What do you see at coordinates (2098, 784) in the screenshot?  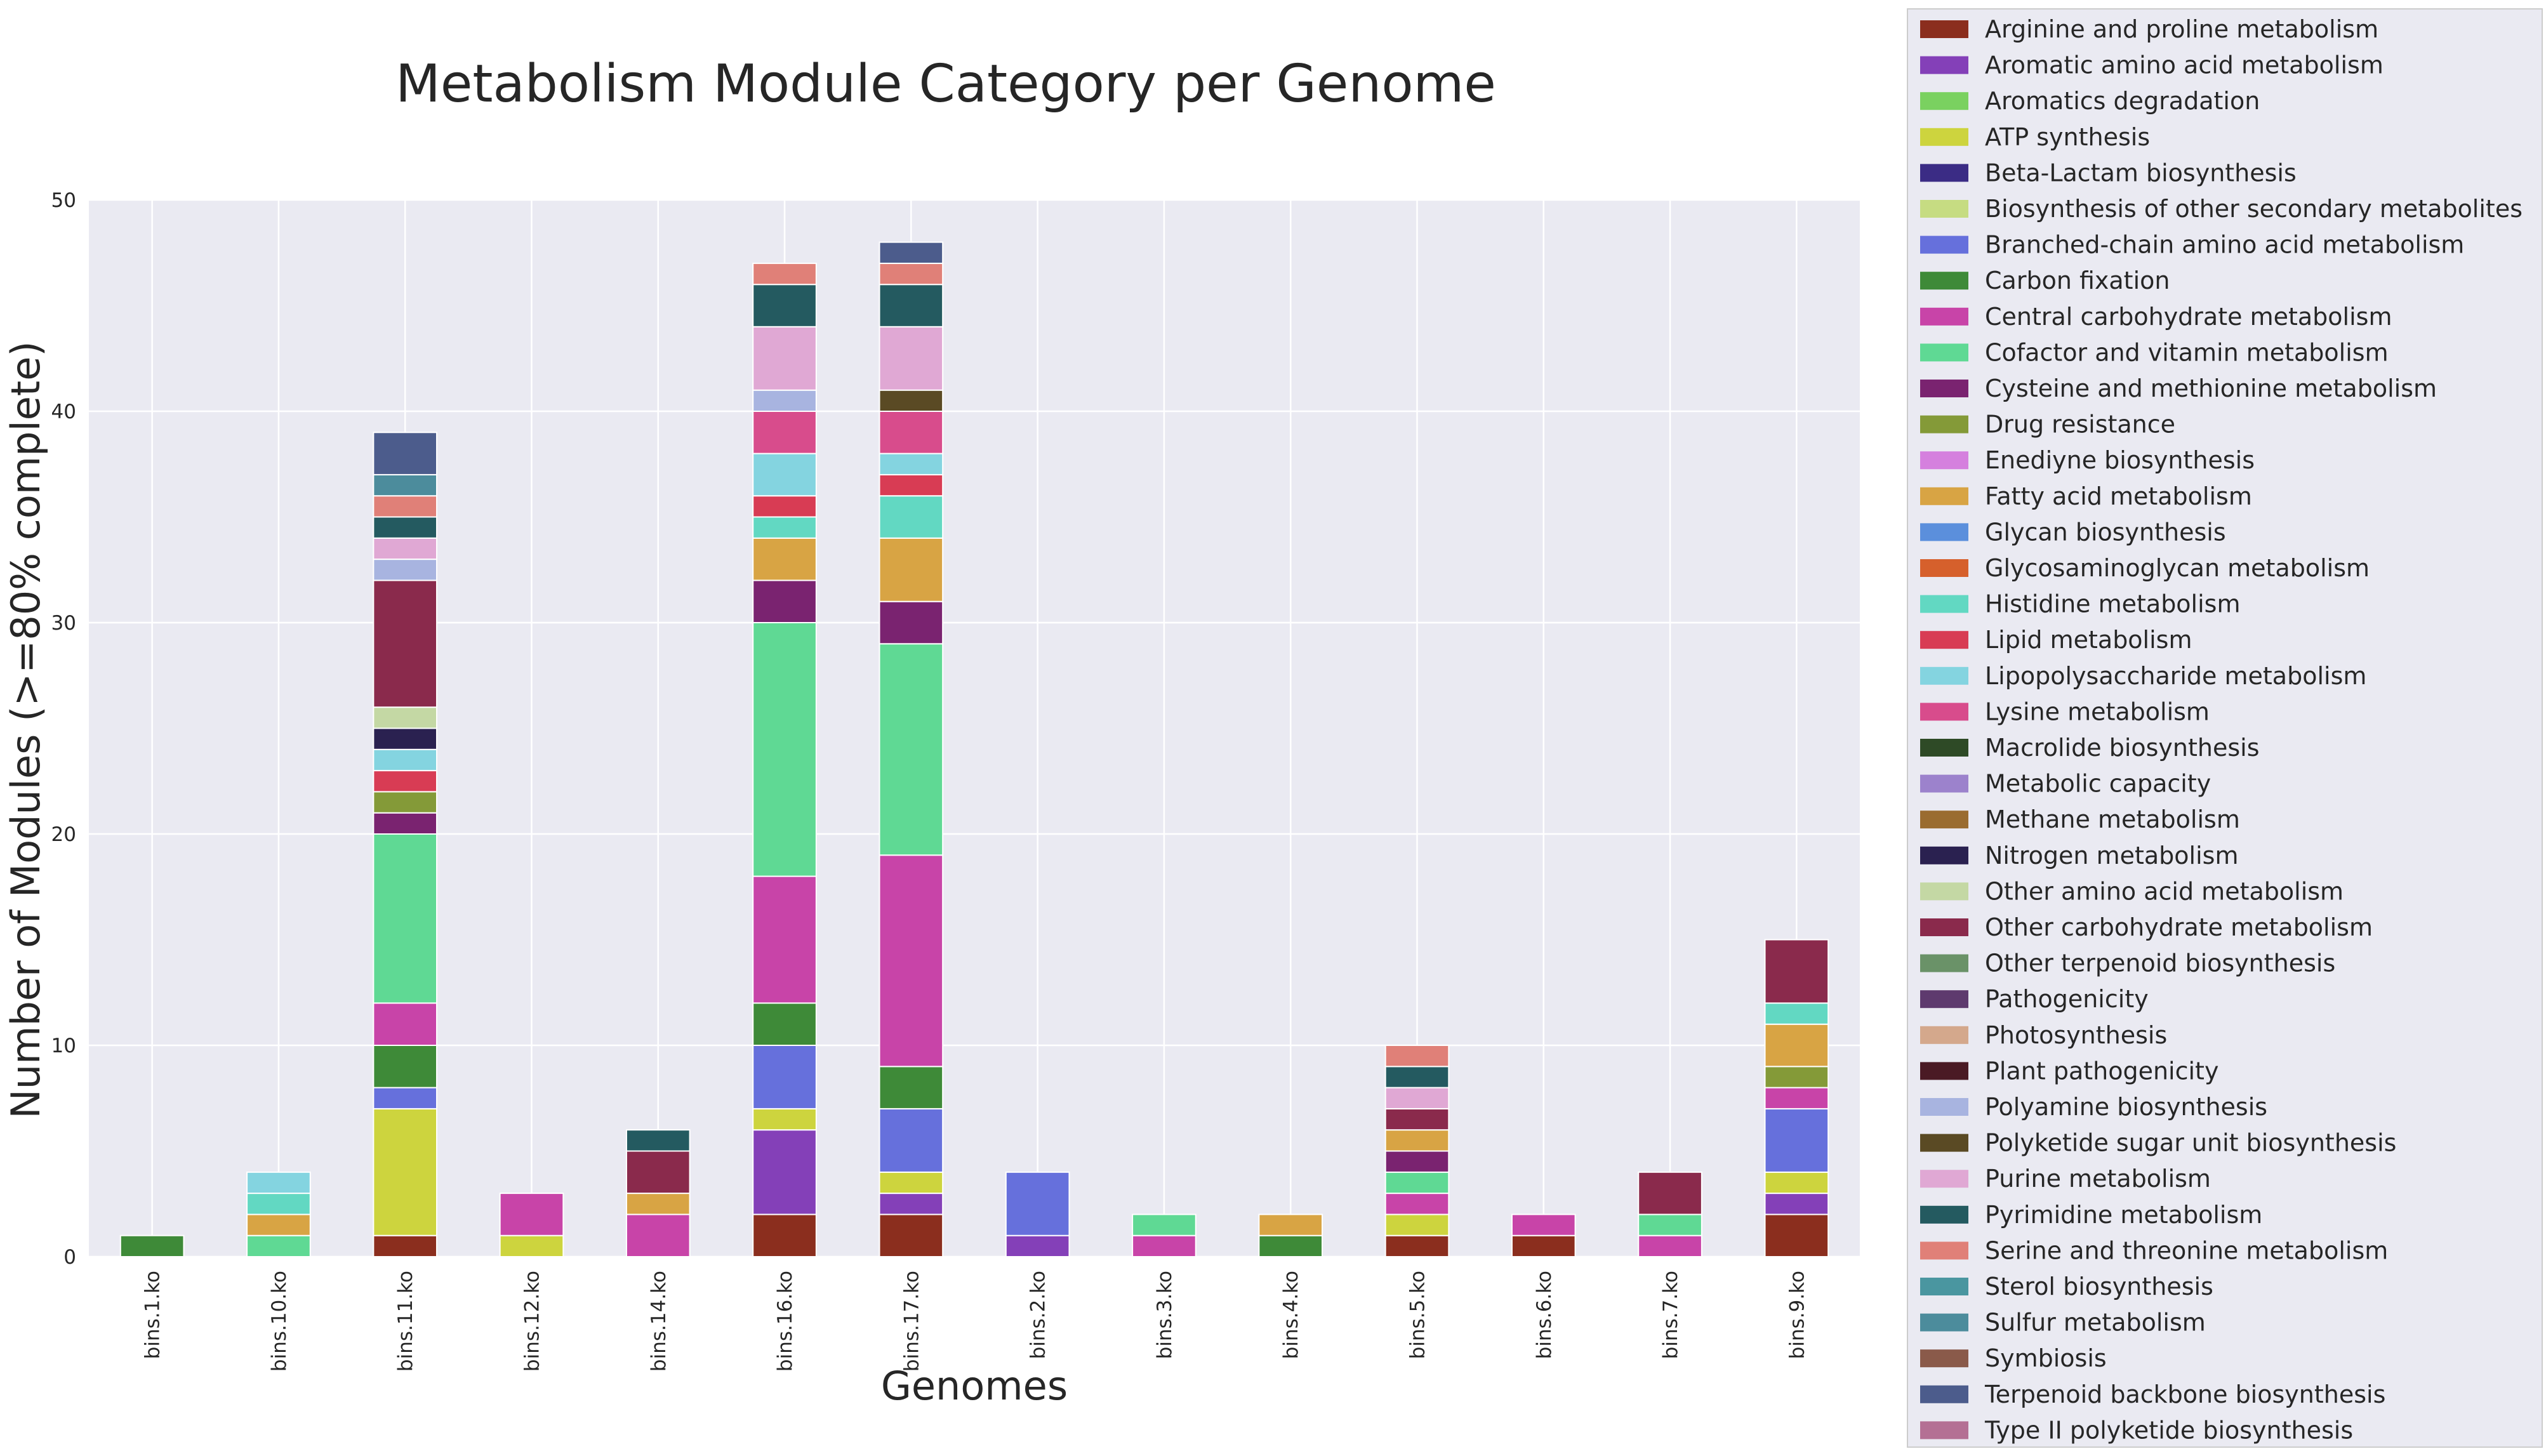 I see `legend-label: Metabolic capacity` at bounding box center [2098, 784].